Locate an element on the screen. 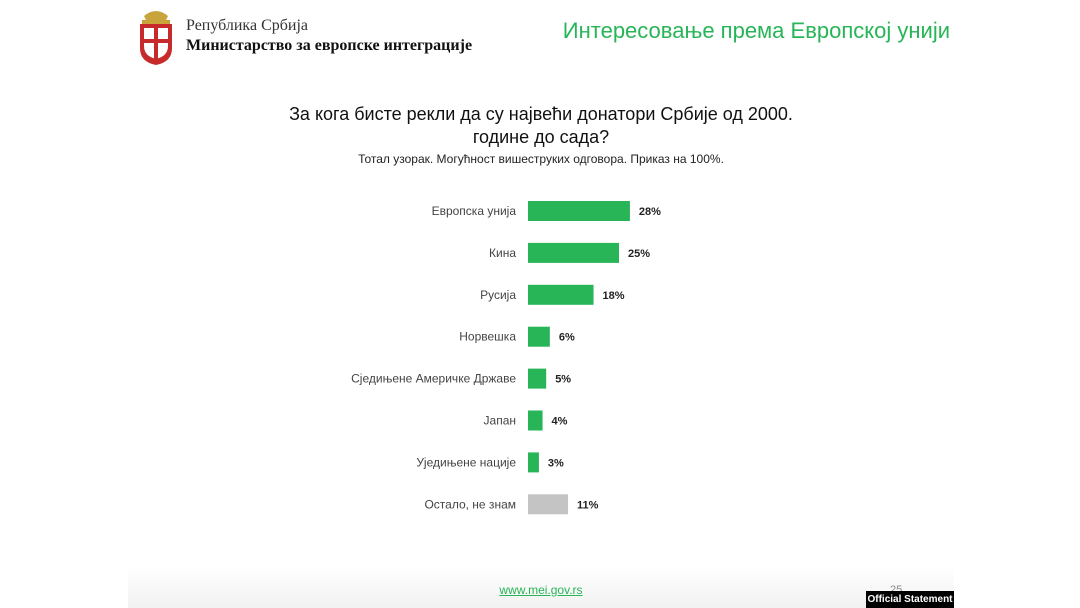  value-label: 11% is located at coordinates (588, 505).